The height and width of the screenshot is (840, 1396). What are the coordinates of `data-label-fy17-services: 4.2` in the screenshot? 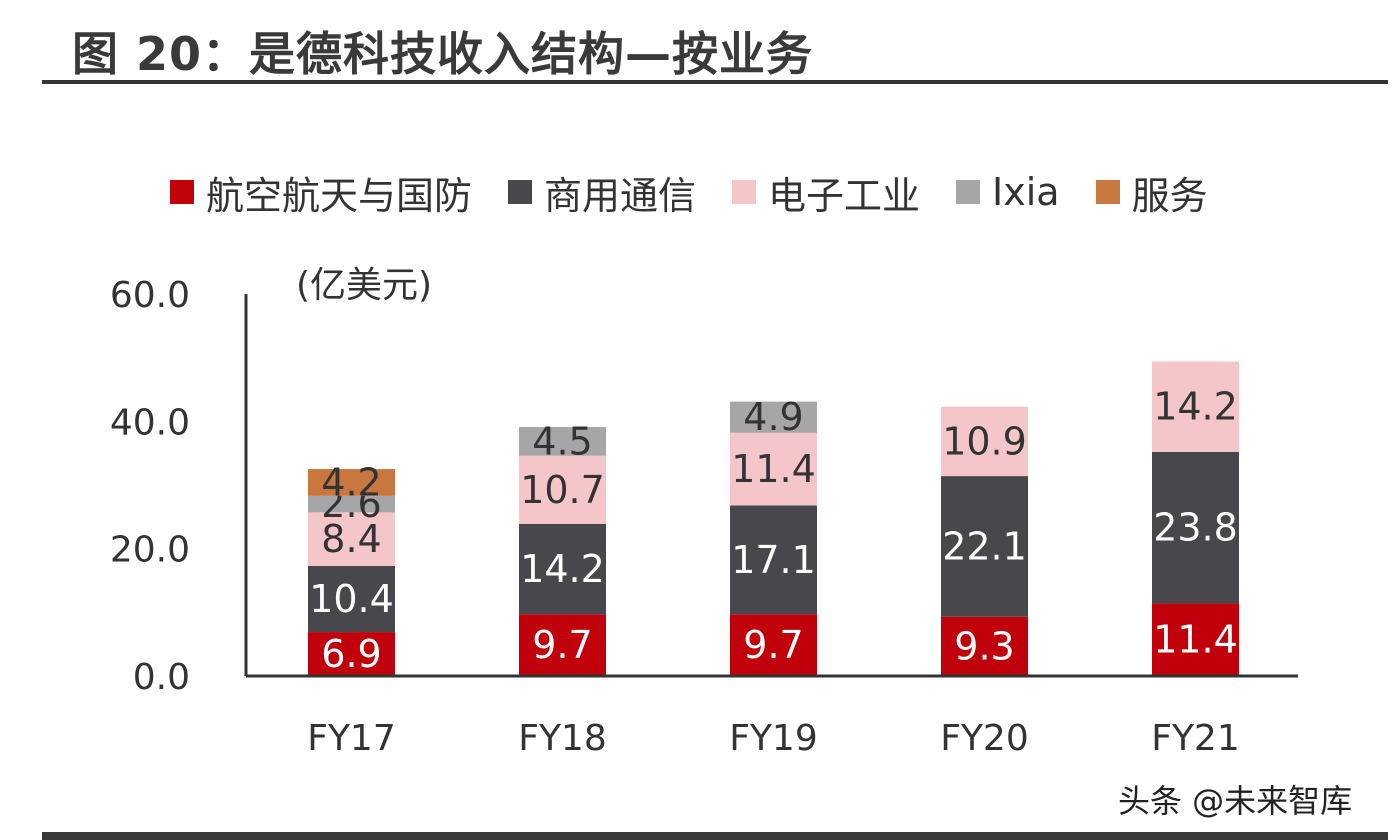 It's located at (351, 482).